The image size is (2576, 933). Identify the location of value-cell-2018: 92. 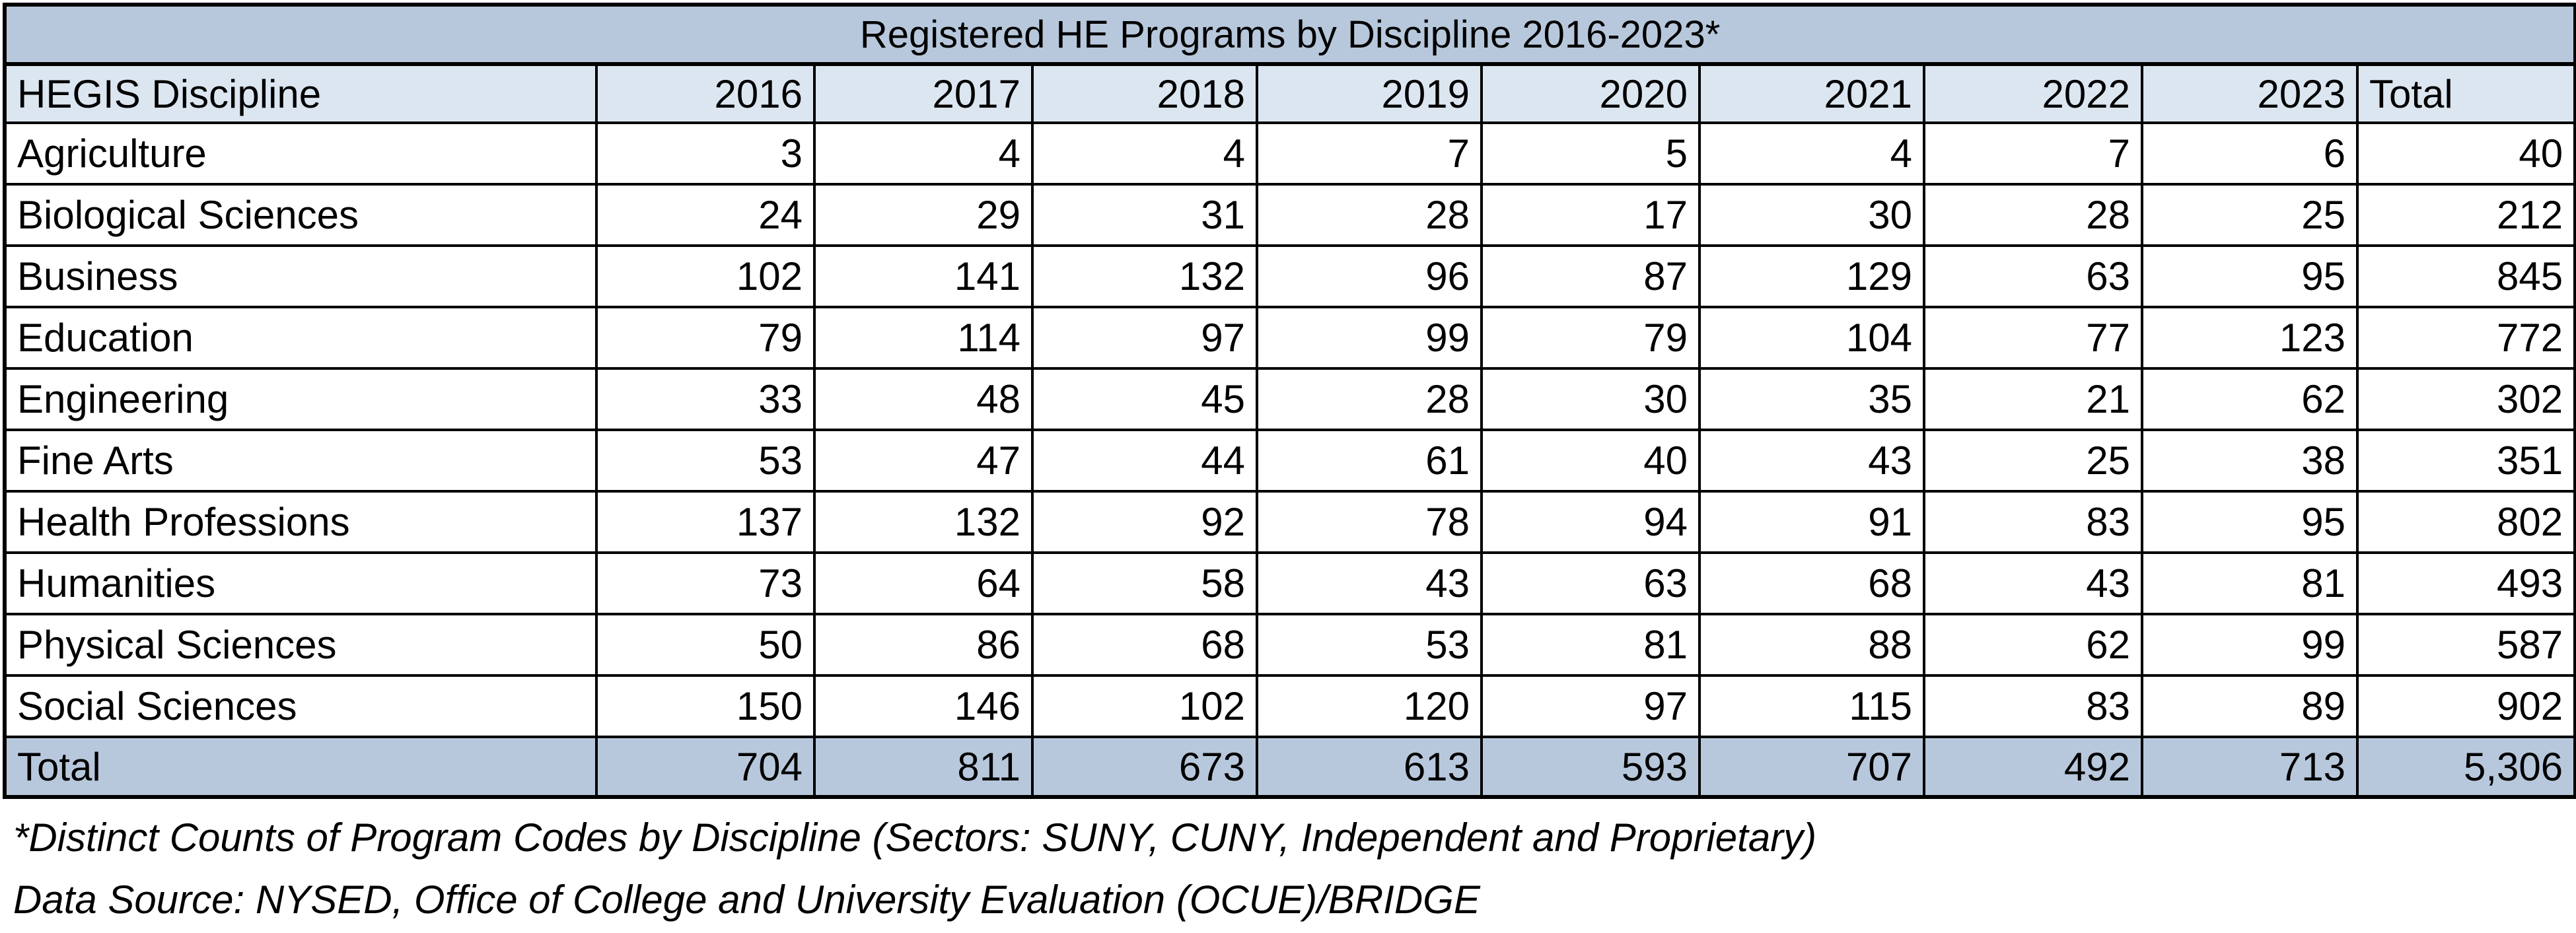
(1144, 522).